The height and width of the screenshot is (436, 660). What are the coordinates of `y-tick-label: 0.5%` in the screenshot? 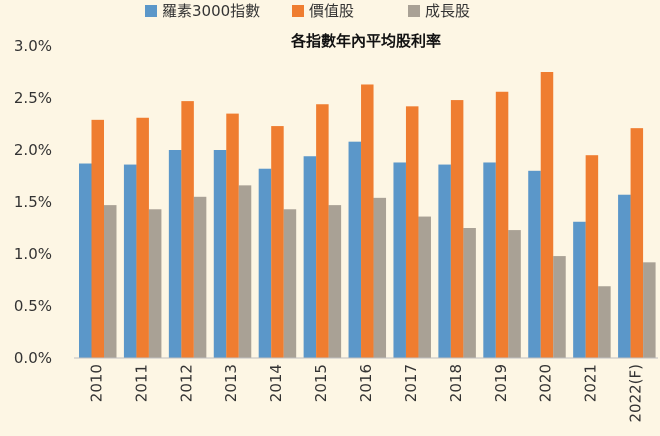 It's located at (33, 306).